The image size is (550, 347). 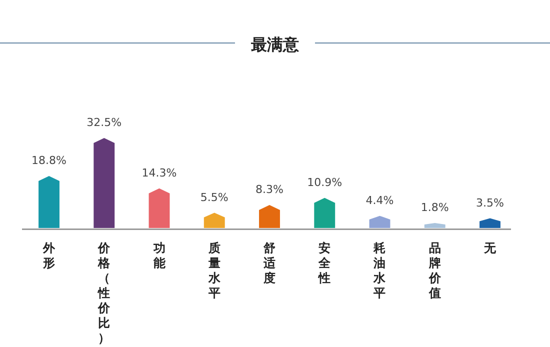 I want to click on data-label: 10.9%, so click(x=324, y=182).